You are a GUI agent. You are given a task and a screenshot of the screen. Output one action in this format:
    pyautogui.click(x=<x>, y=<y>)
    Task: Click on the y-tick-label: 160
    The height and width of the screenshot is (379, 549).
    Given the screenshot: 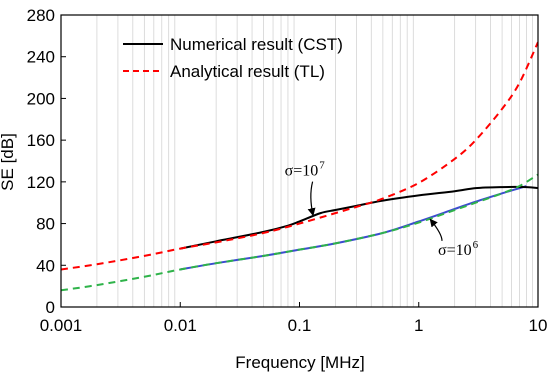 What is the action you would take?
    pyautogui.click(x=41, y=140)
    